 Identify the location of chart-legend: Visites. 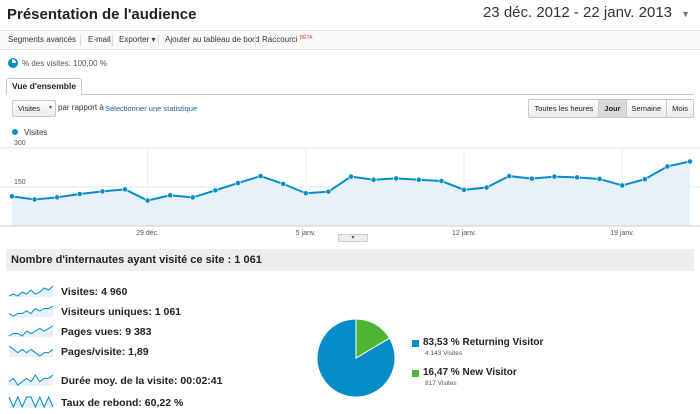
(29, 132).